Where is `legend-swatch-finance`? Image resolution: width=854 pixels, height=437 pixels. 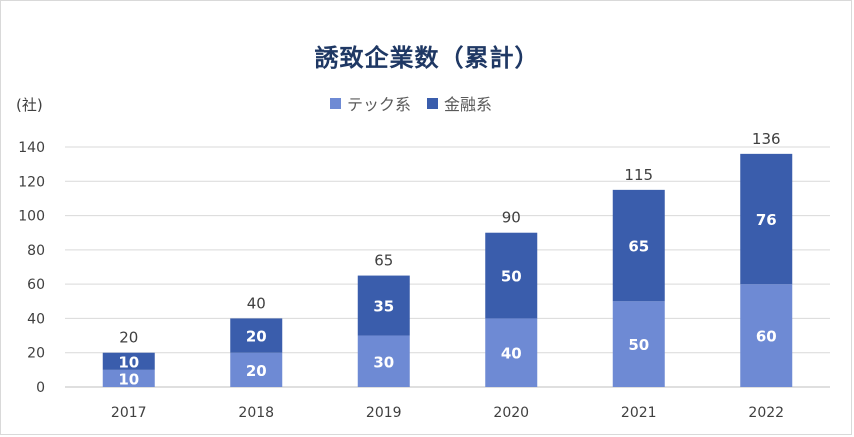 legend-swatch-finance is located at coordinates (433, 103).